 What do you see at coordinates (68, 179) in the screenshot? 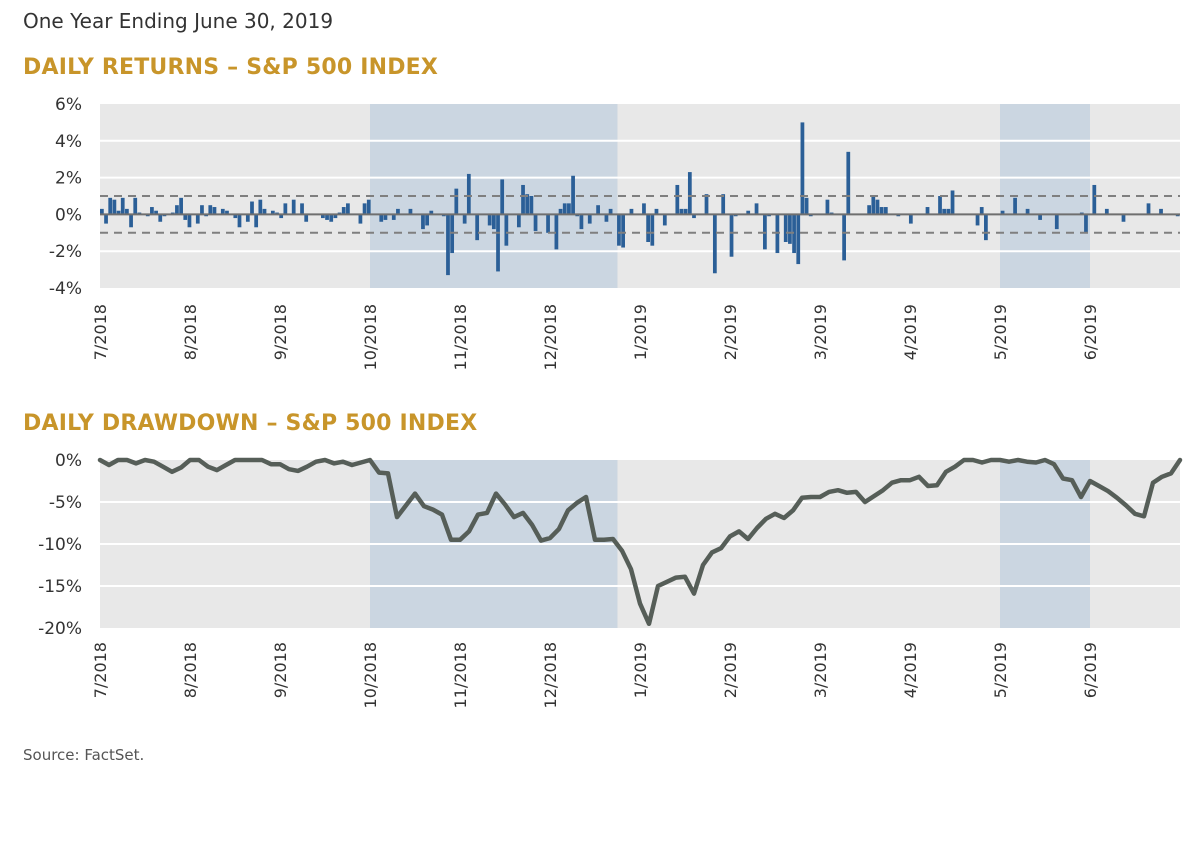
I see `y-tick-label: 2%` at bounding box center [68, 179].